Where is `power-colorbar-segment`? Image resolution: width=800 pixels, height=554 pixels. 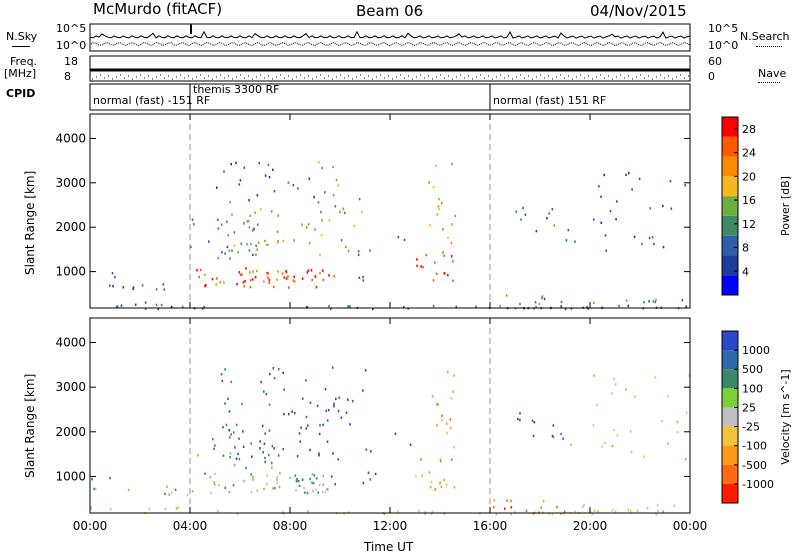
power-colorbar-segment is located at coordinates (730, 245).